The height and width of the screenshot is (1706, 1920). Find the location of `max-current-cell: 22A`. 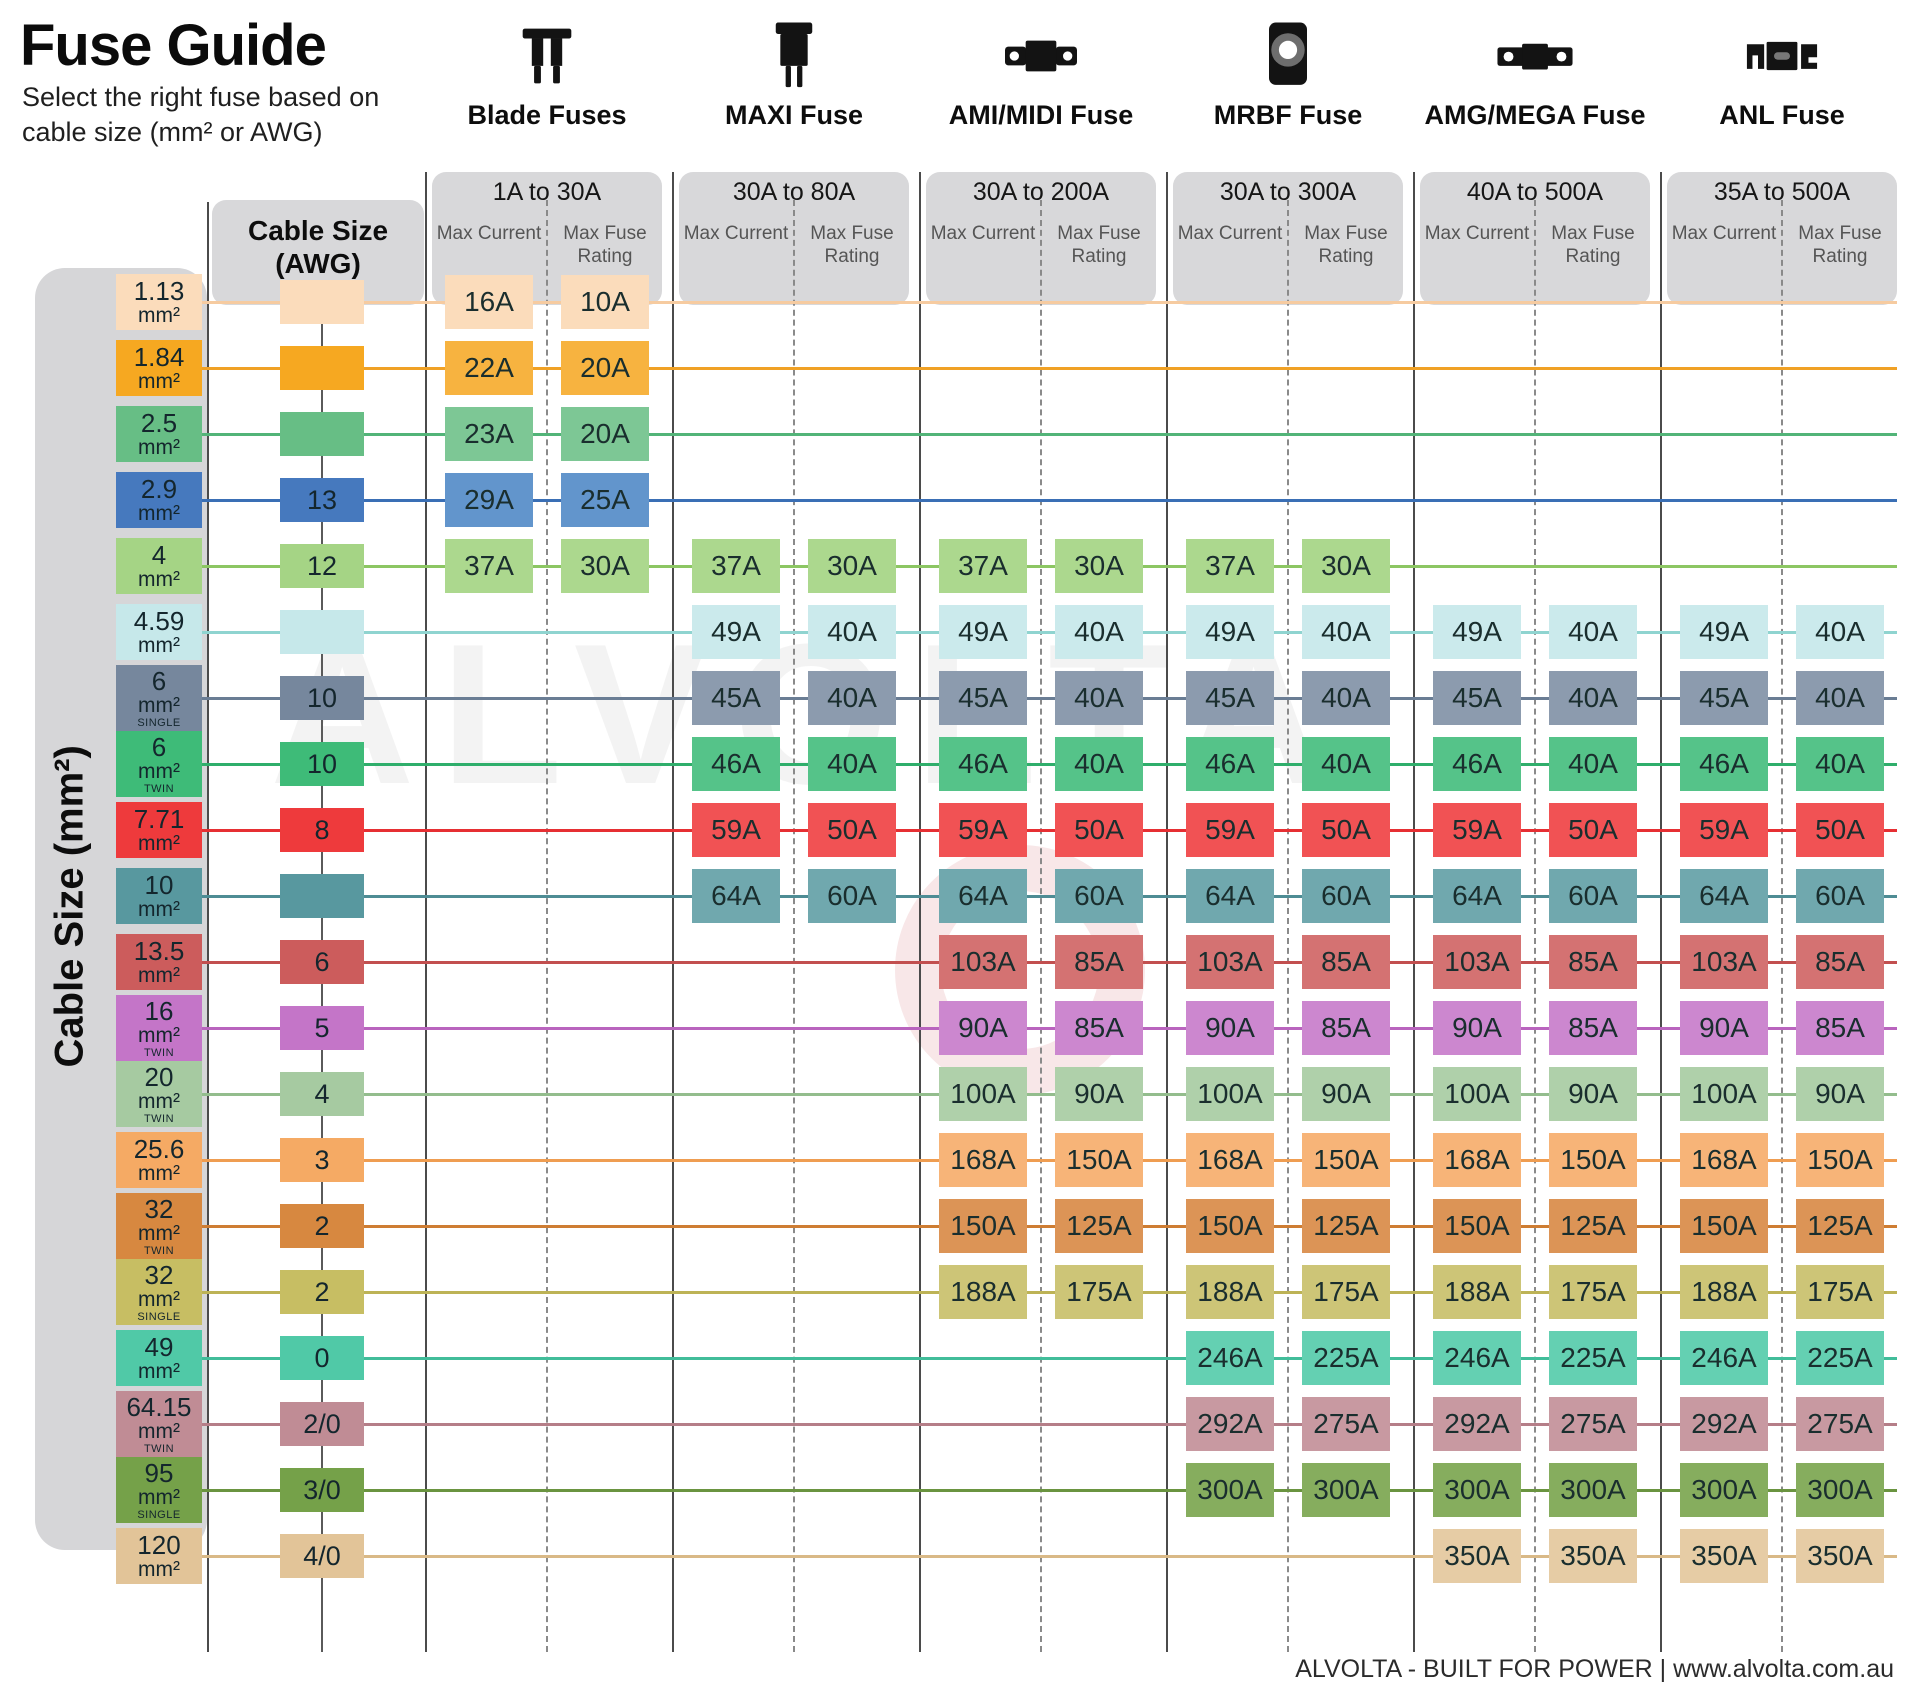

max-current-cell: 22A is located at coordinates (489, 368).